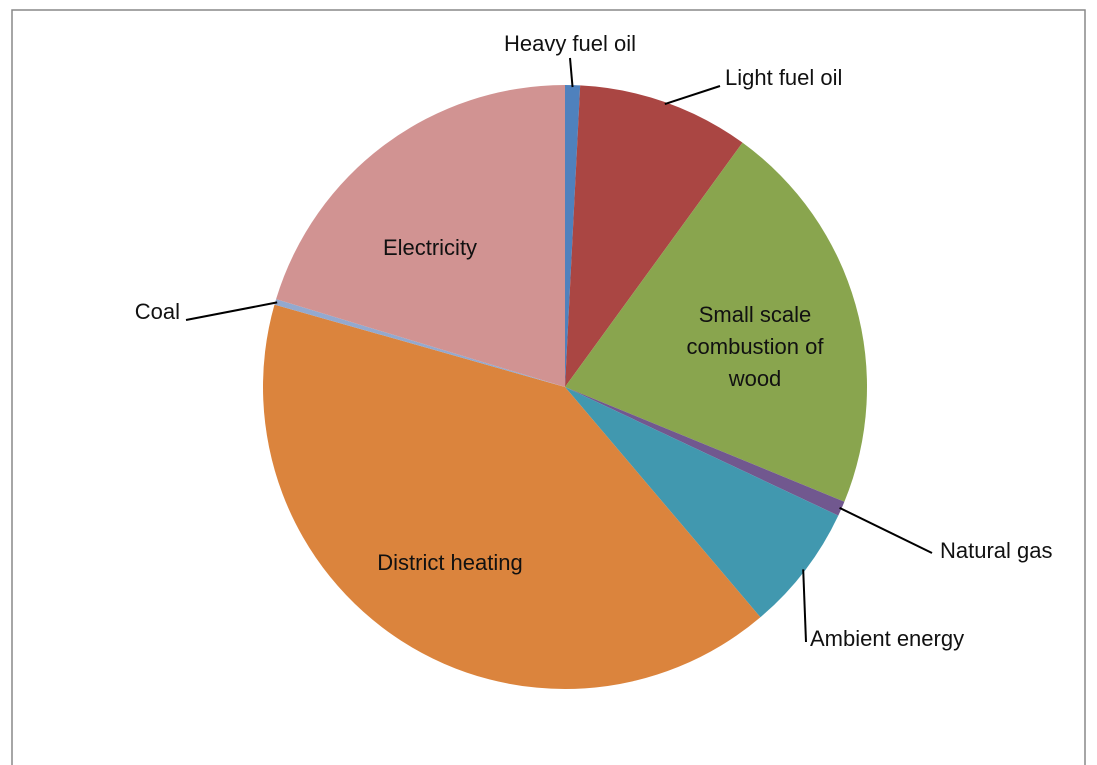  Describe the element at coordinates (450, 562) in the screenshot. I see `slice-label: District heating` at that location.